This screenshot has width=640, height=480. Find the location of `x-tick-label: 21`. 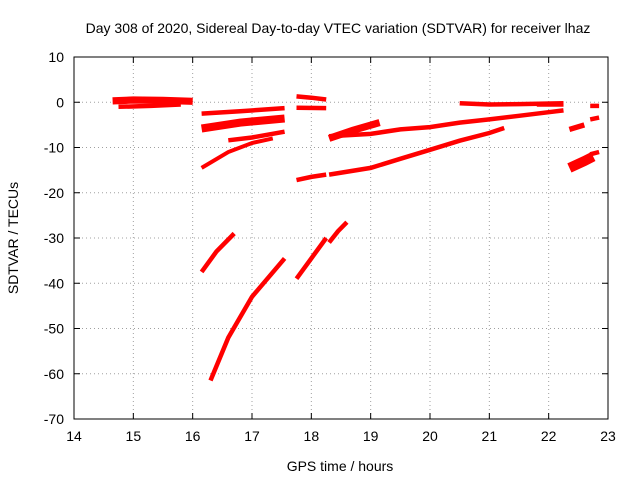

x-tick-label: 21 is located at coordinates (490, 436).